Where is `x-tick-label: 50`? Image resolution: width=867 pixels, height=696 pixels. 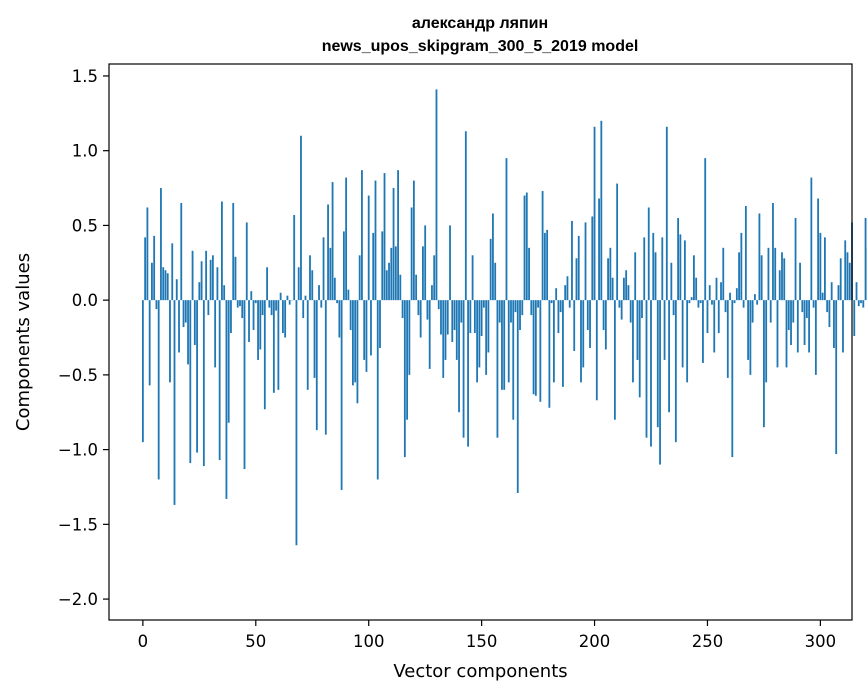
x-tick-label: 50 is located at coordinates (255, 641).